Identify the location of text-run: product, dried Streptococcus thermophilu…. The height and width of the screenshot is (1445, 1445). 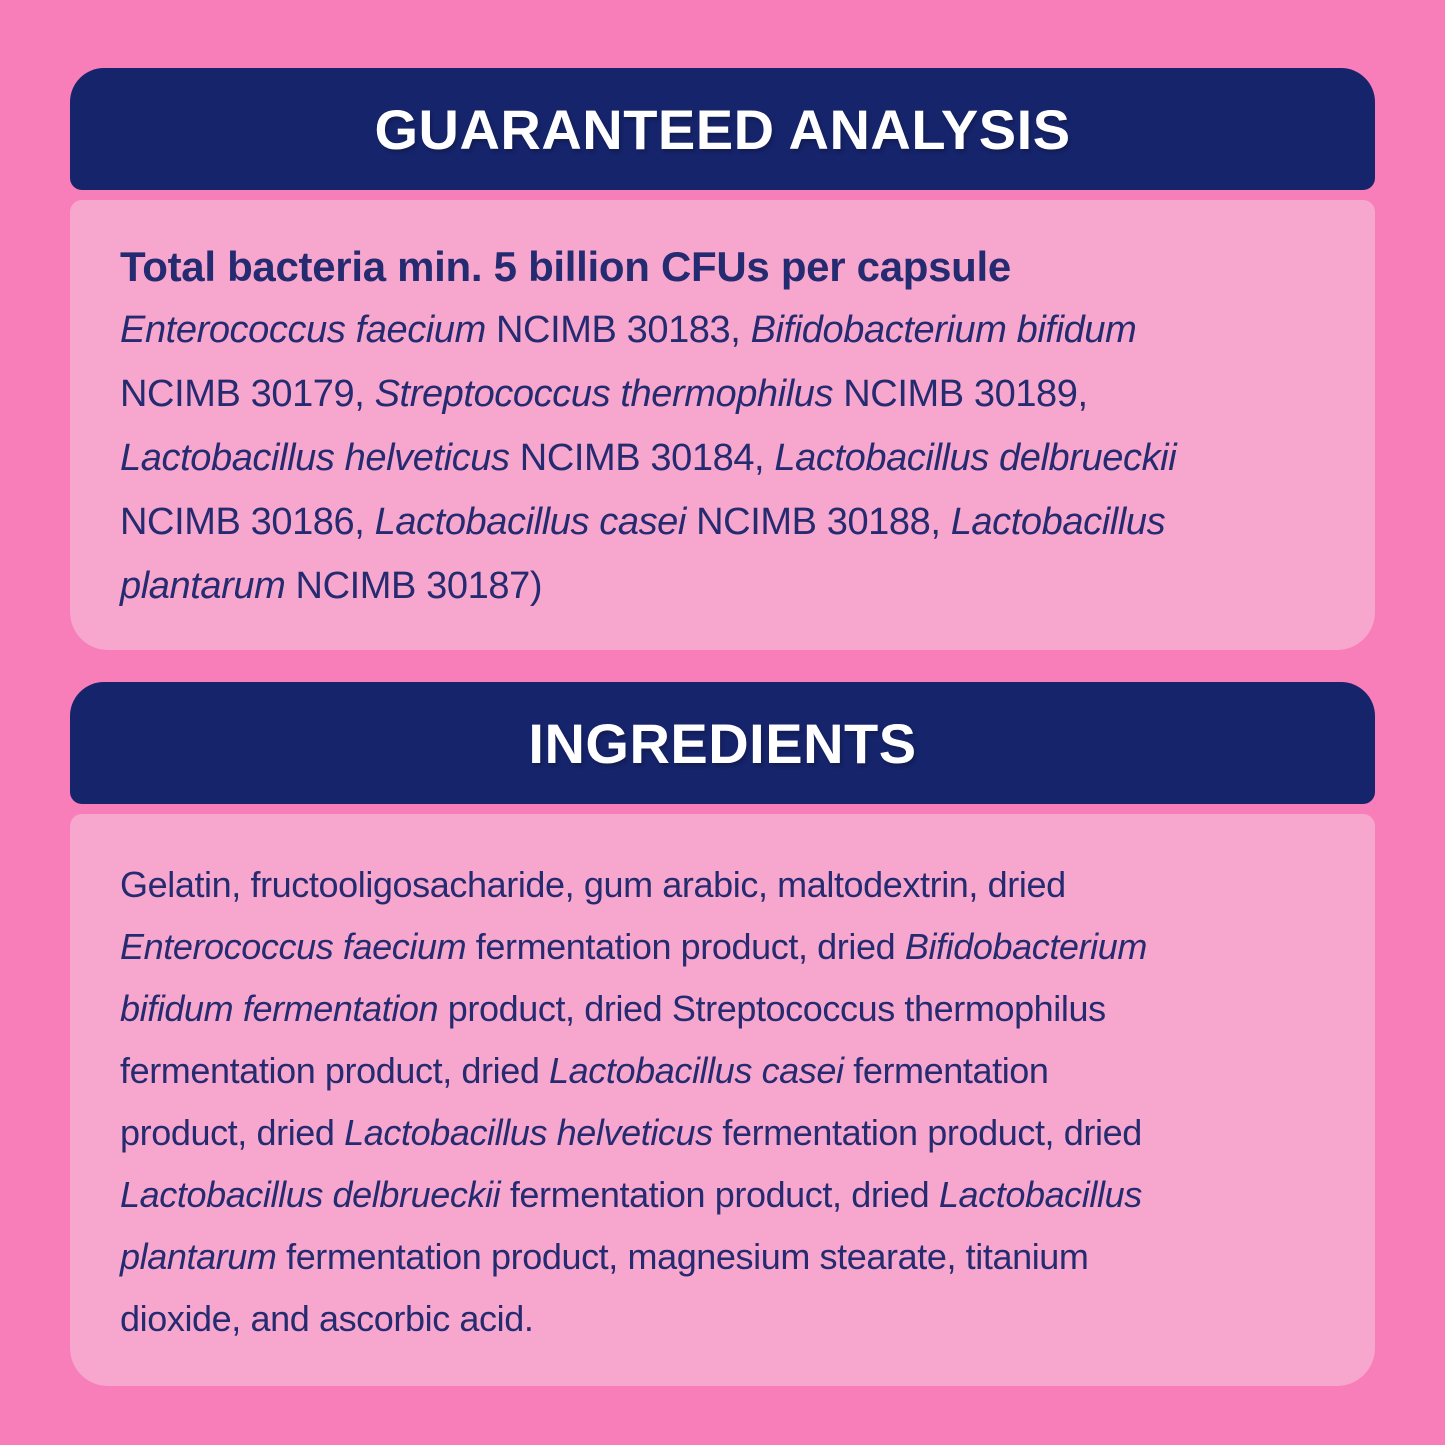
(772, 1008).